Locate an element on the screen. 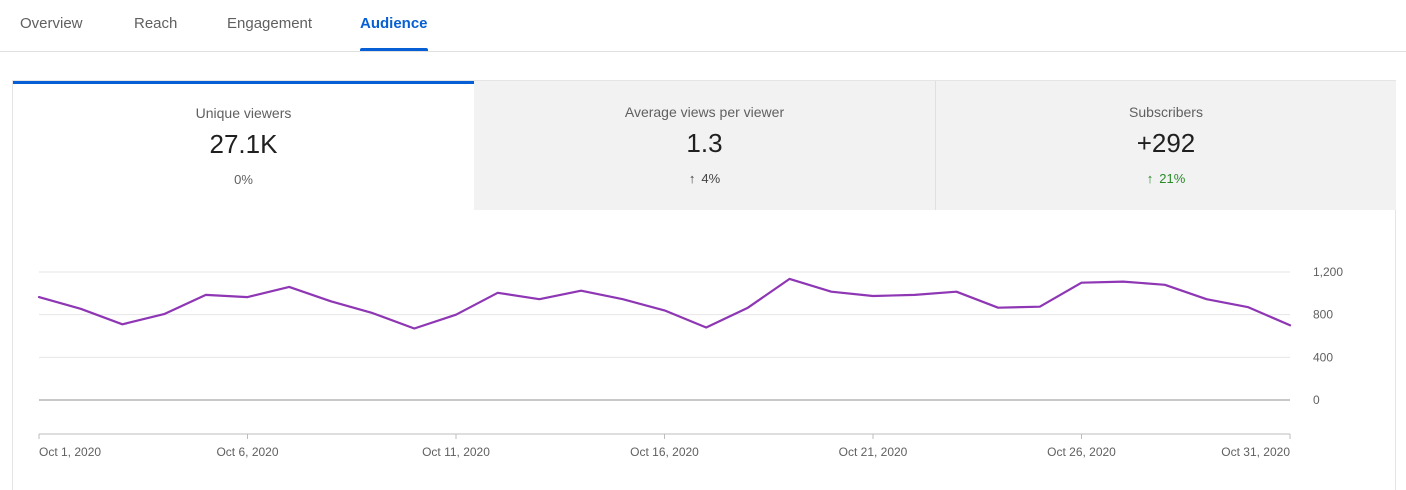 The image size is (1406, 490). tab-bar: Overview Reach Engagement Audience is located at coordinates (703, 26).